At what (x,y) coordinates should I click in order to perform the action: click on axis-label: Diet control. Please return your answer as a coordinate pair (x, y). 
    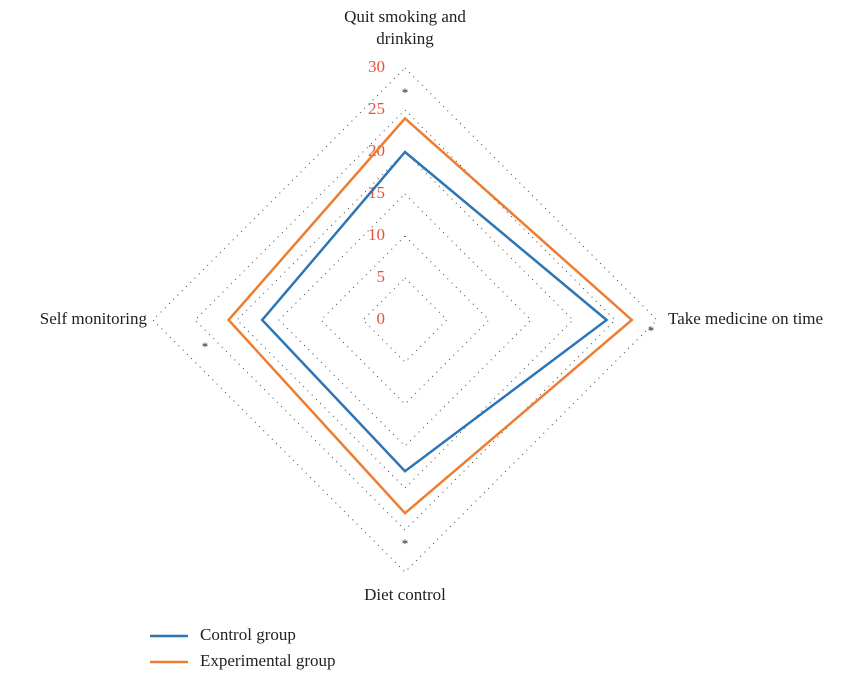
    Looking at the image, I should click on (405, 594).